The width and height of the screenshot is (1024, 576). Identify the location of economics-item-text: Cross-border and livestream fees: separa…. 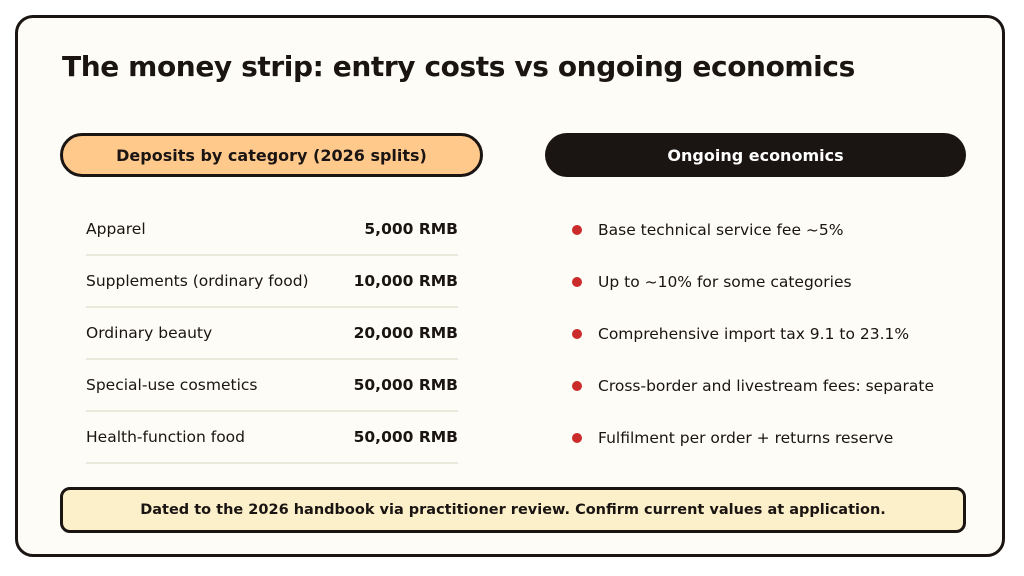
(766, 386).